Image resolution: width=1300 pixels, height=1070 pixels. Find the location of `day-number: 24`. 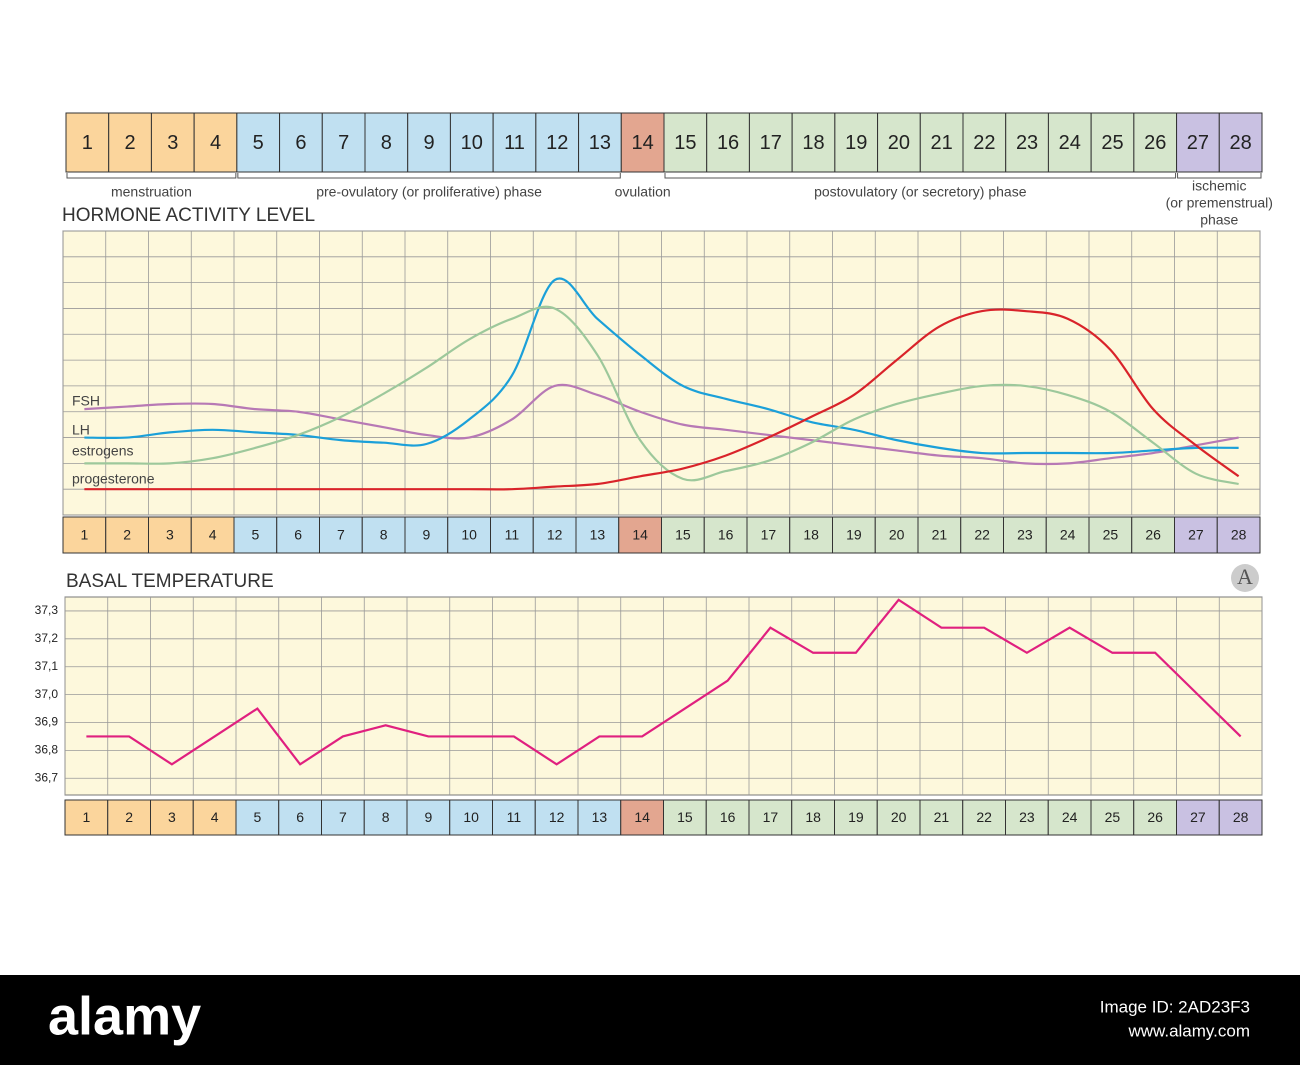

day-number: 24 is located at coordinates (1068, 535).